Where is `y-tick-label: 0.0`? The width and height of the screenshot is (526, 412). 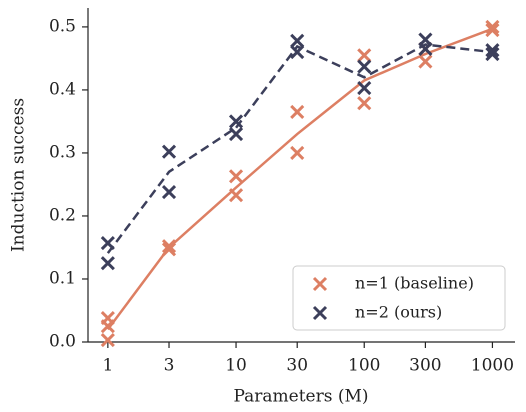 y-tick-label: 0.0 is located at coordinates (62, 342).